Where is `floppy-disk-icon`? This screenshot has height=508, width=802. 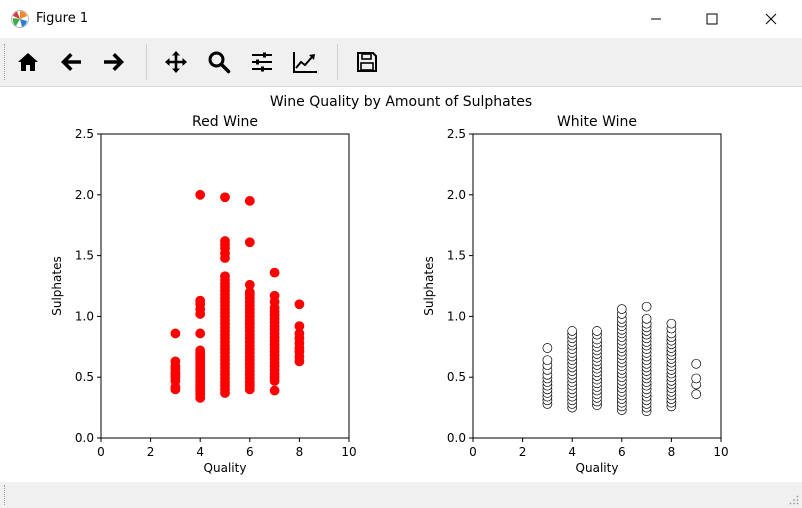
floppy-disk-icon is located at coordinates (367, 62).